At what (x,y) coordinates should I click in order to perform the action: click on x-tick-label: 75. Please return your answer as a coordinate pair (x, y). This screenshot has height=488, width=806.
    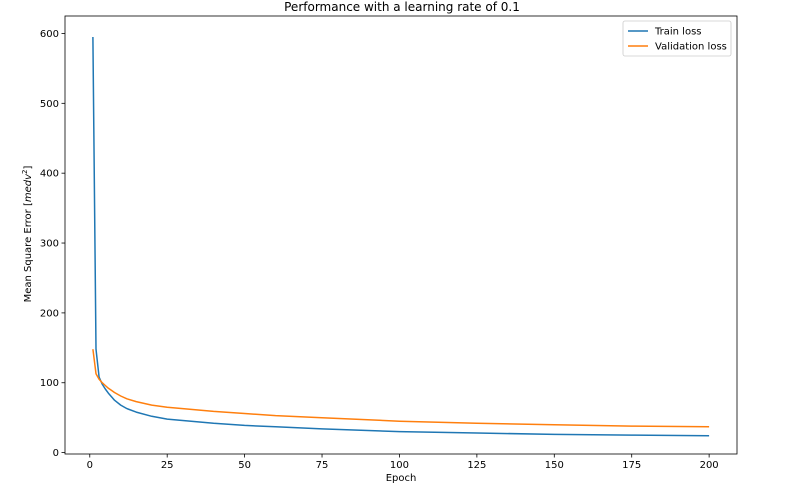
    Looking at the image, I should click on (322, 465).